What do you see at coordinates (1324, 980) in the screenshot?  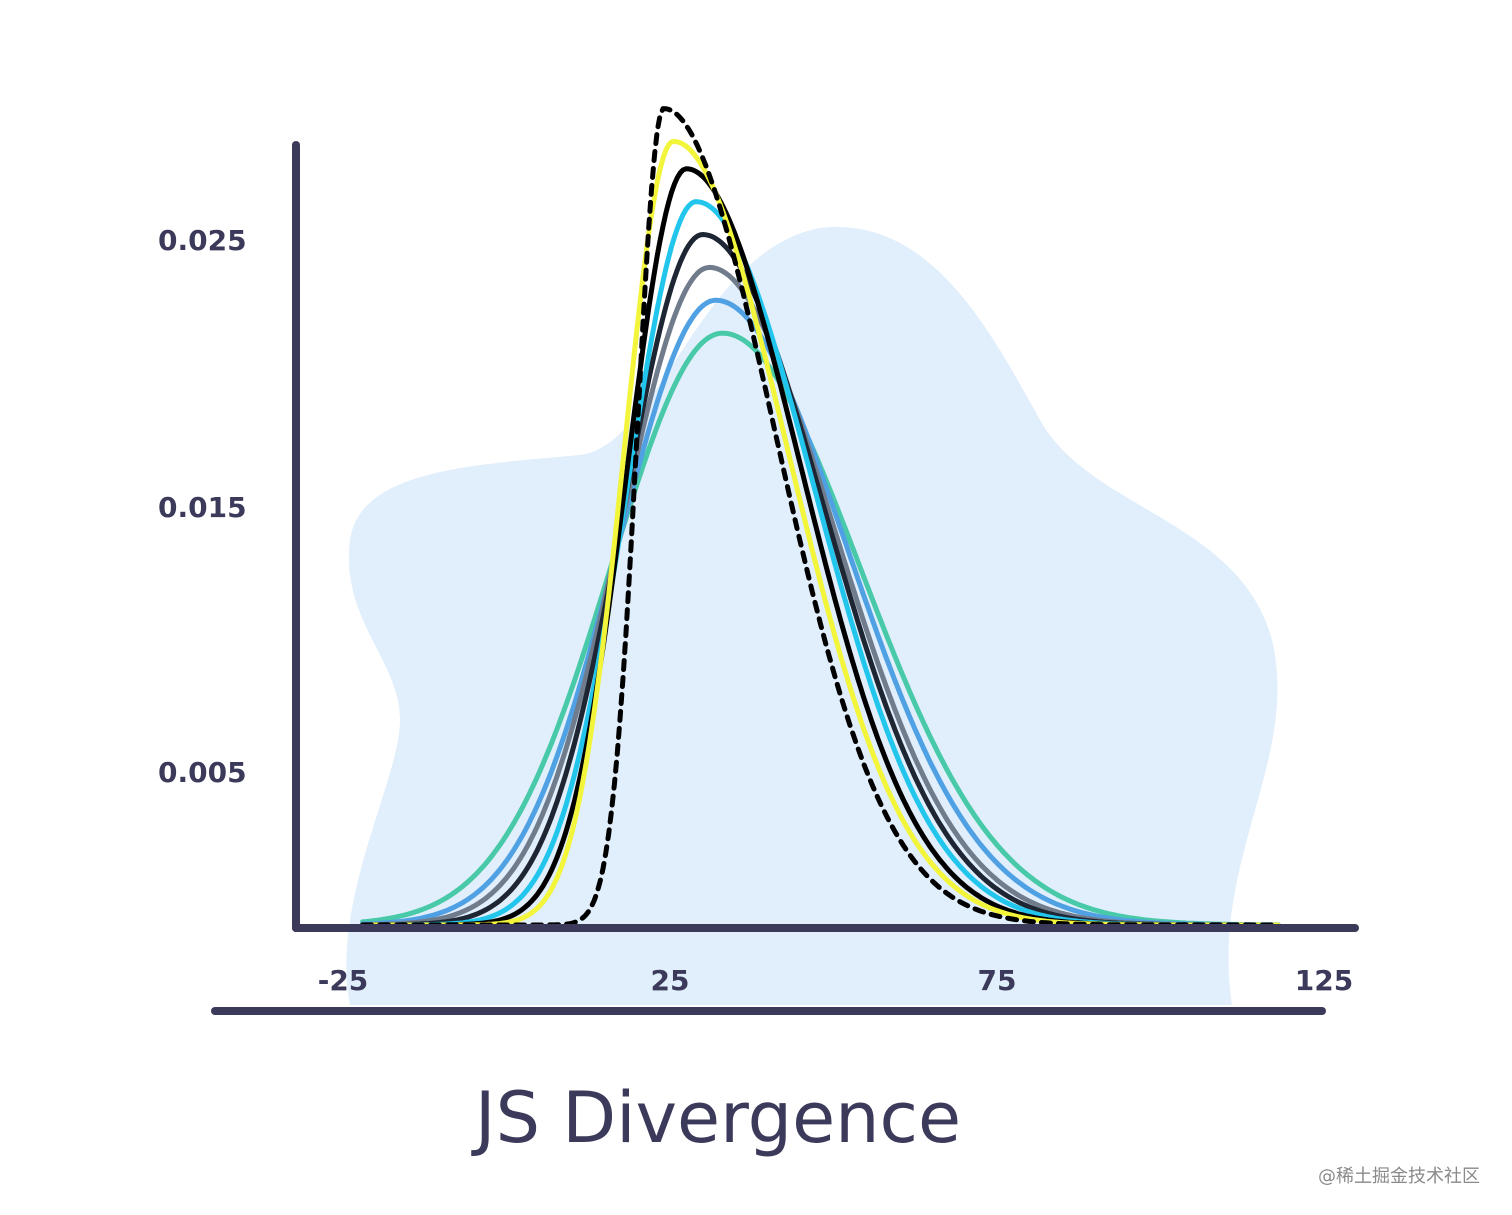 I see `x-tick-label: 125` at bounding box center [1324, 980].